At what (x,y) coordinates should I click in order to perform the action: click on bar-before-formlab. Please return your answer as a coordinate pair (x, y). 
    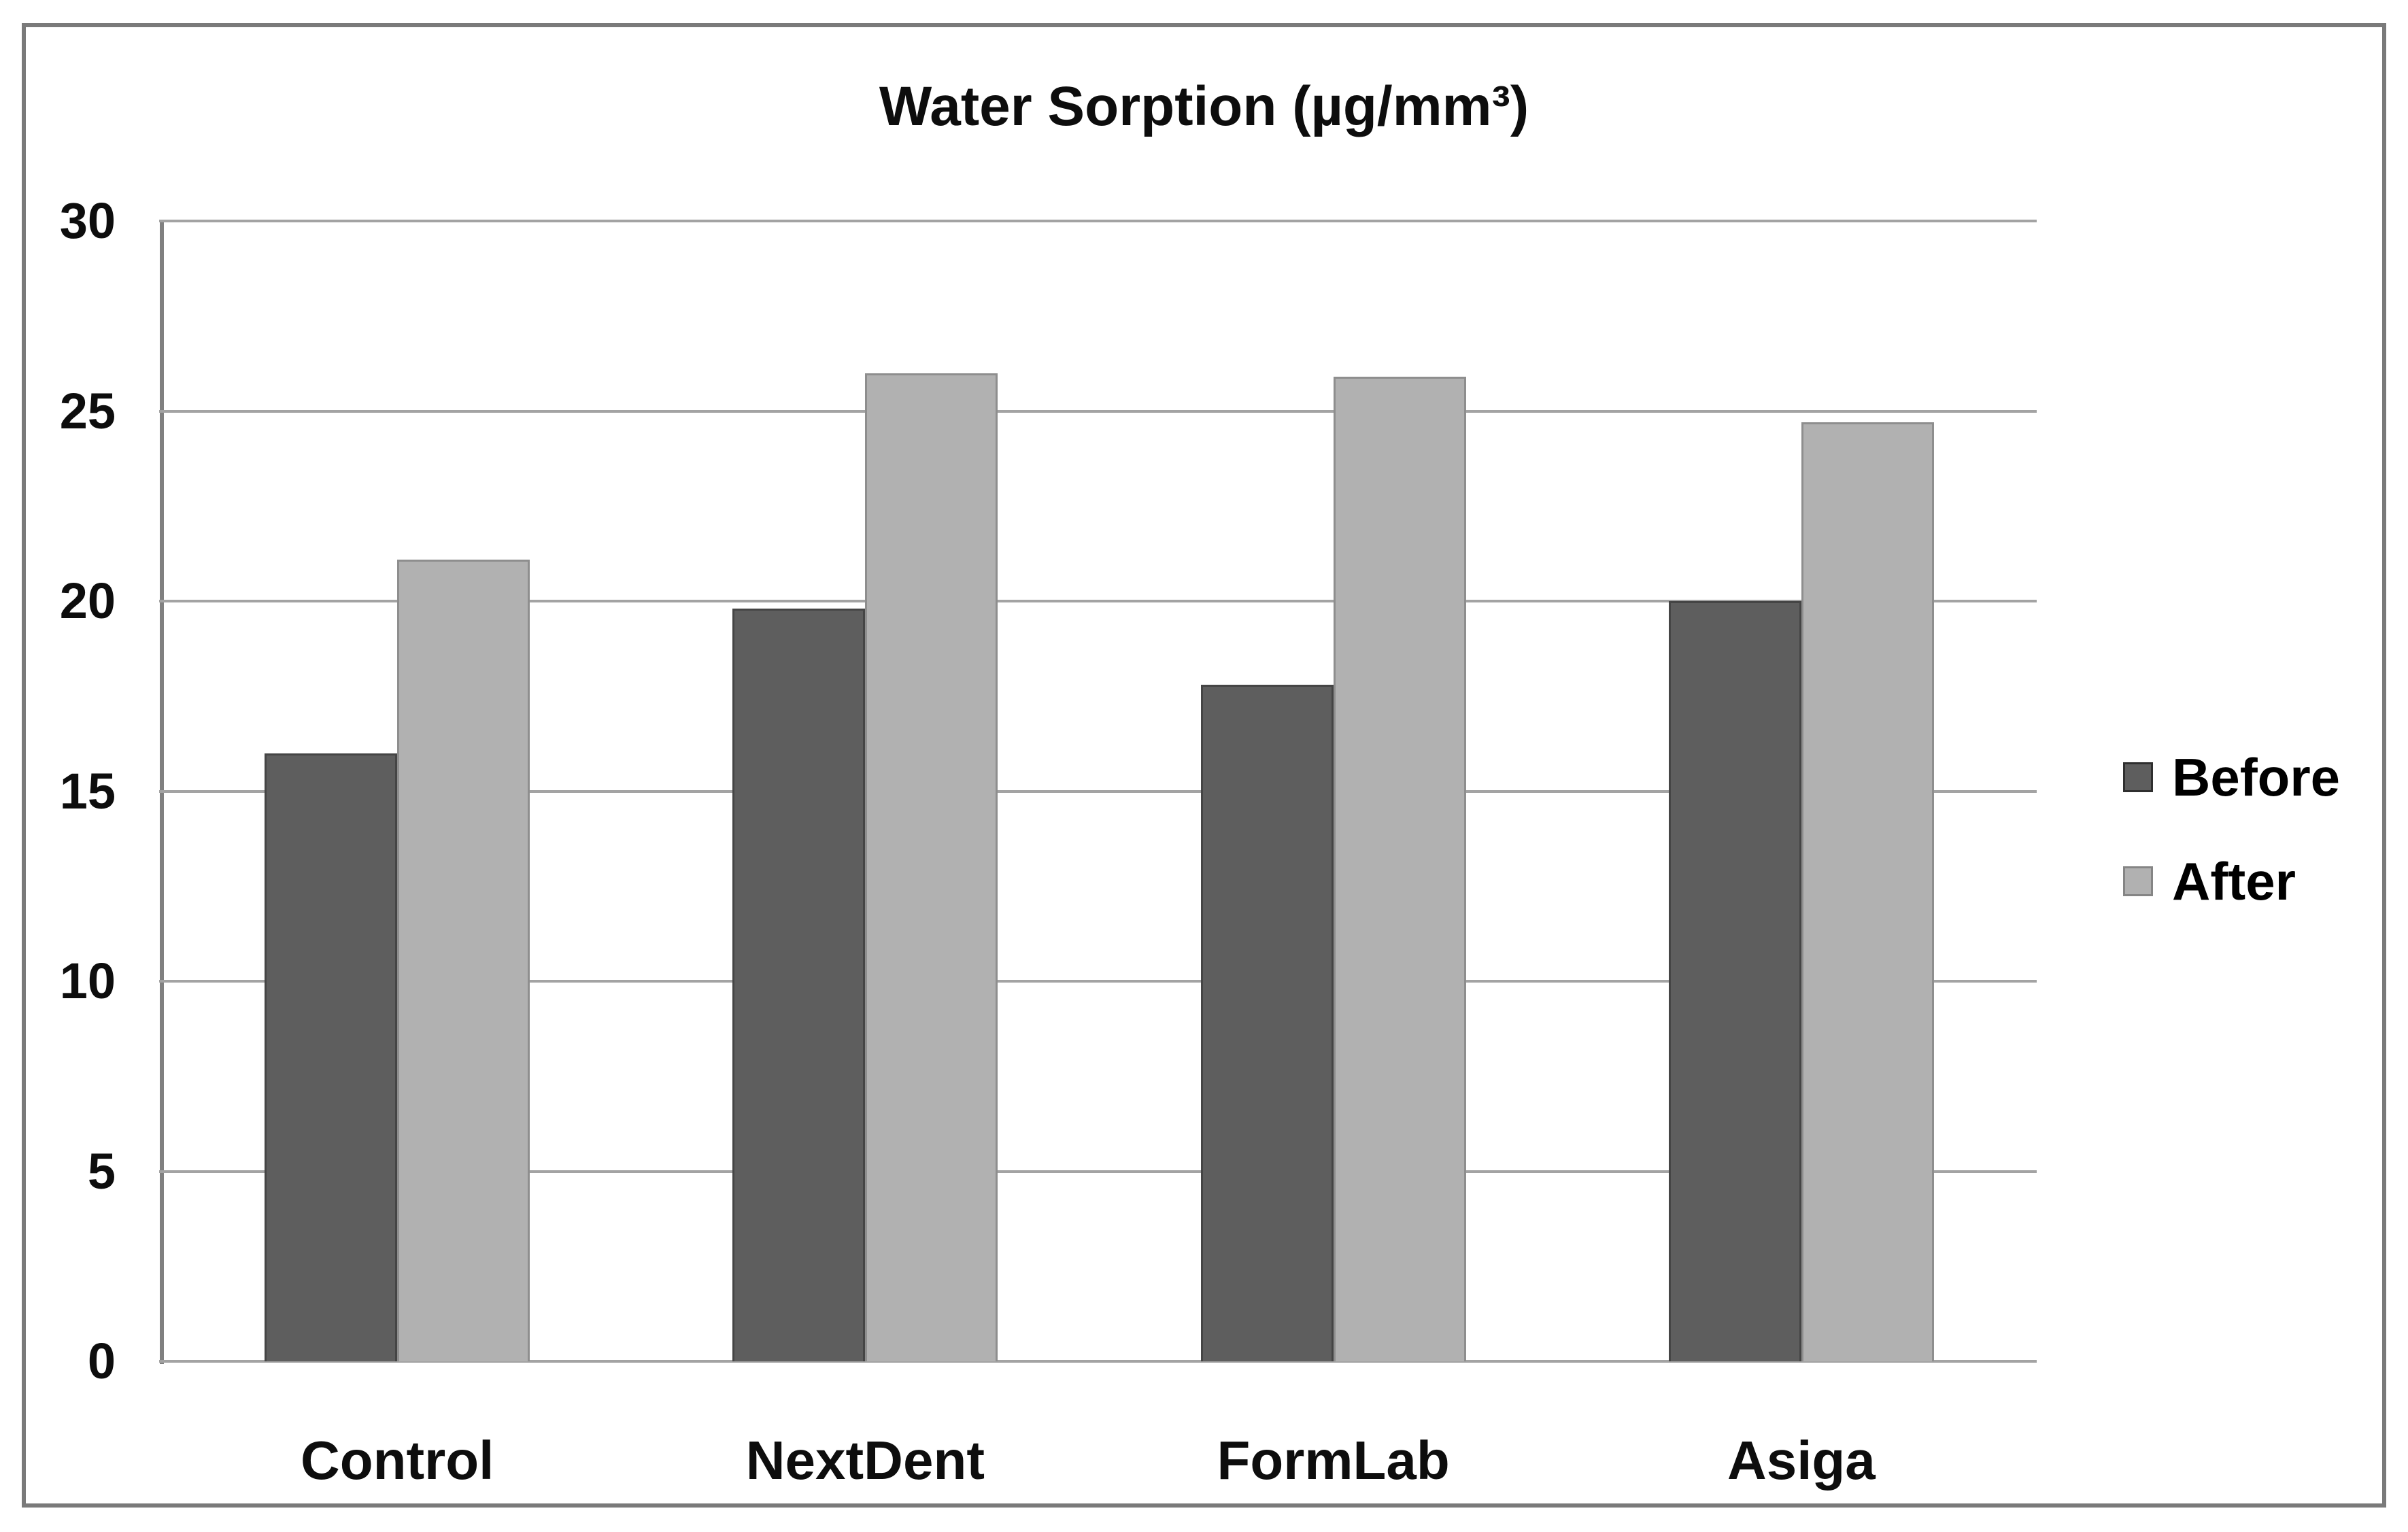
    Looking at the image, I should click on (1267, 1022).